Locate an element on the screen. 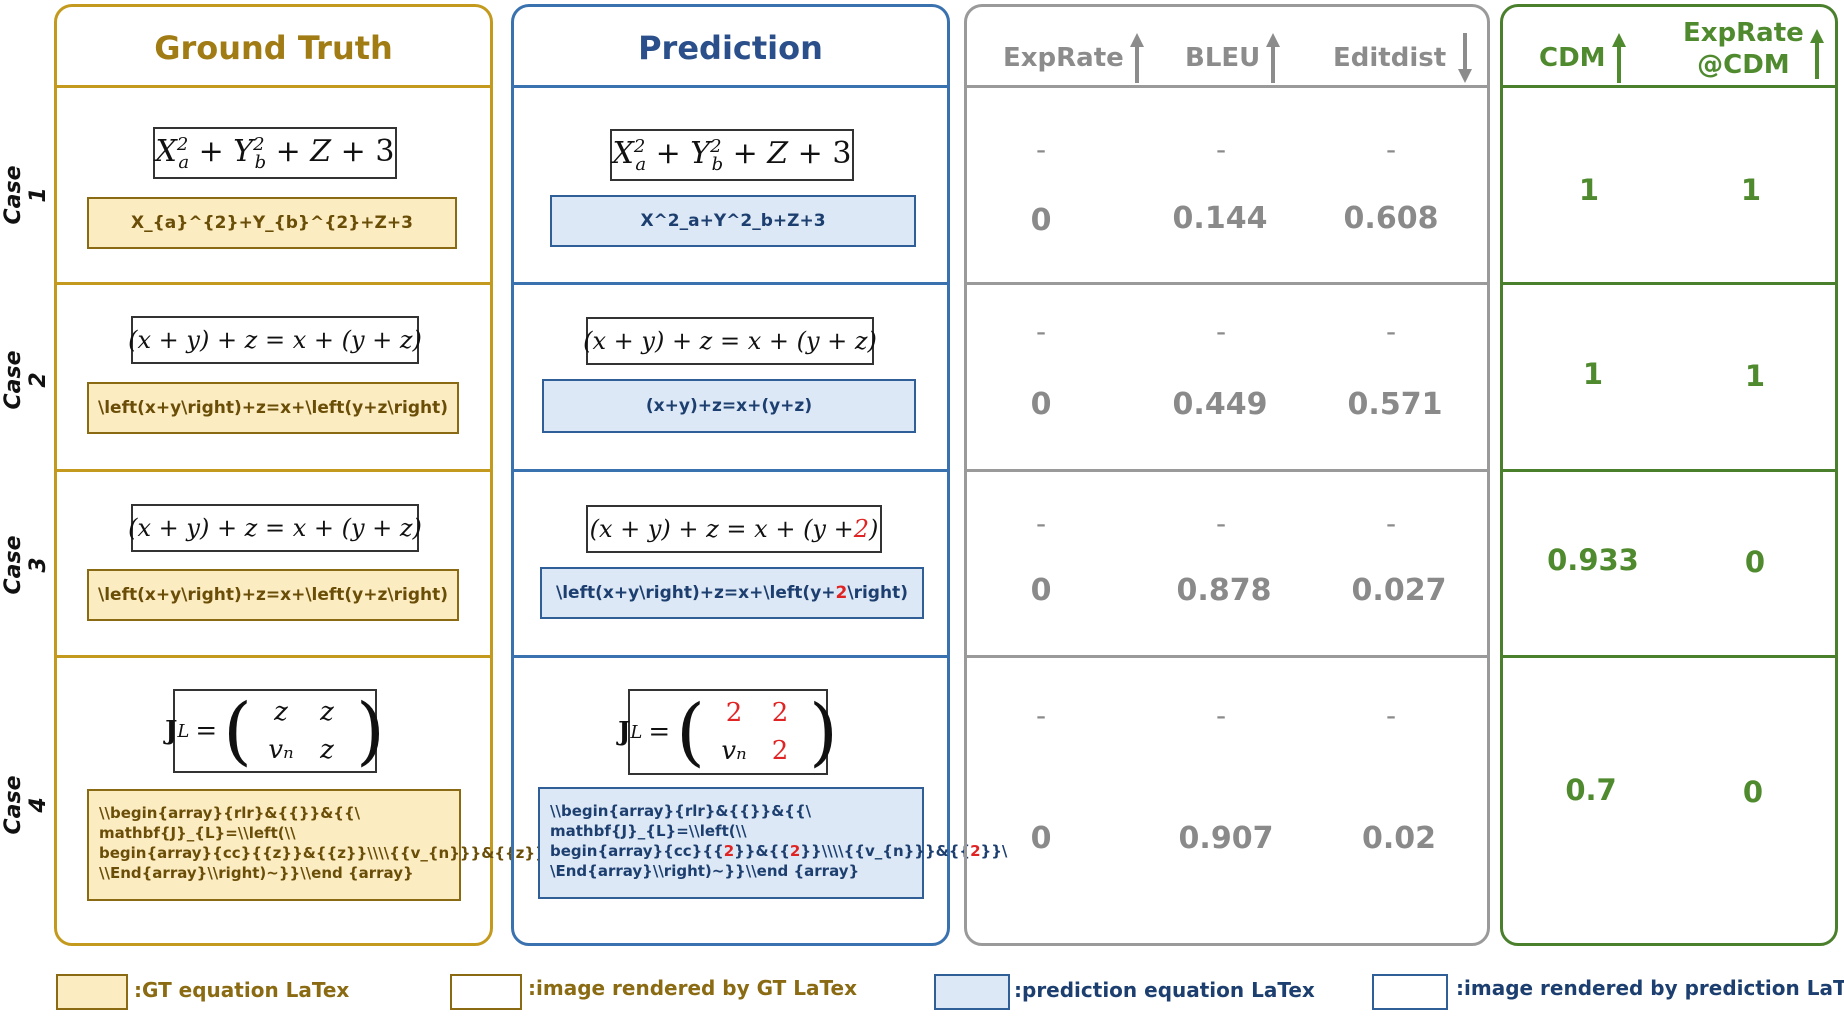  c3-editdist: 0.027 is located at coordinates (1399, 590).